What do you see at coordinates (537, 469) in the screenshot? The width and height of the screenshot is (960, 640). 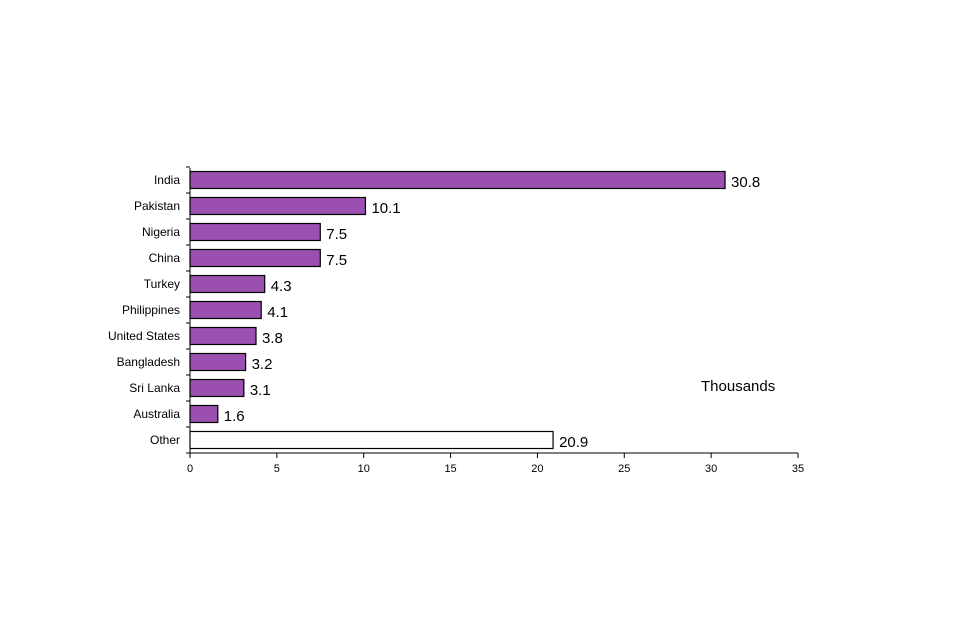 I see `x-tick-label: 20` at bounding box center [537, 469].